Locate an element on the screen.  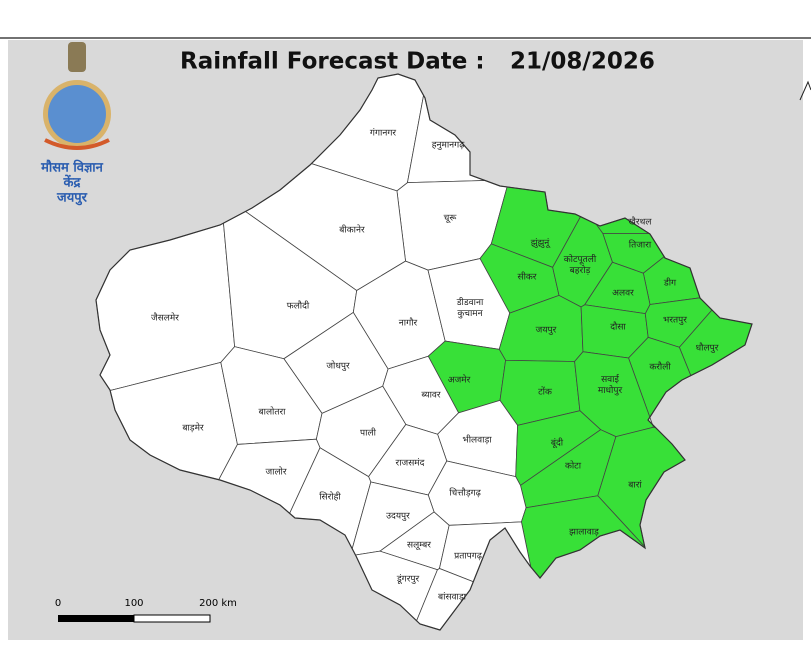
district-label: खैरथल is located at coordinates (641, 222).